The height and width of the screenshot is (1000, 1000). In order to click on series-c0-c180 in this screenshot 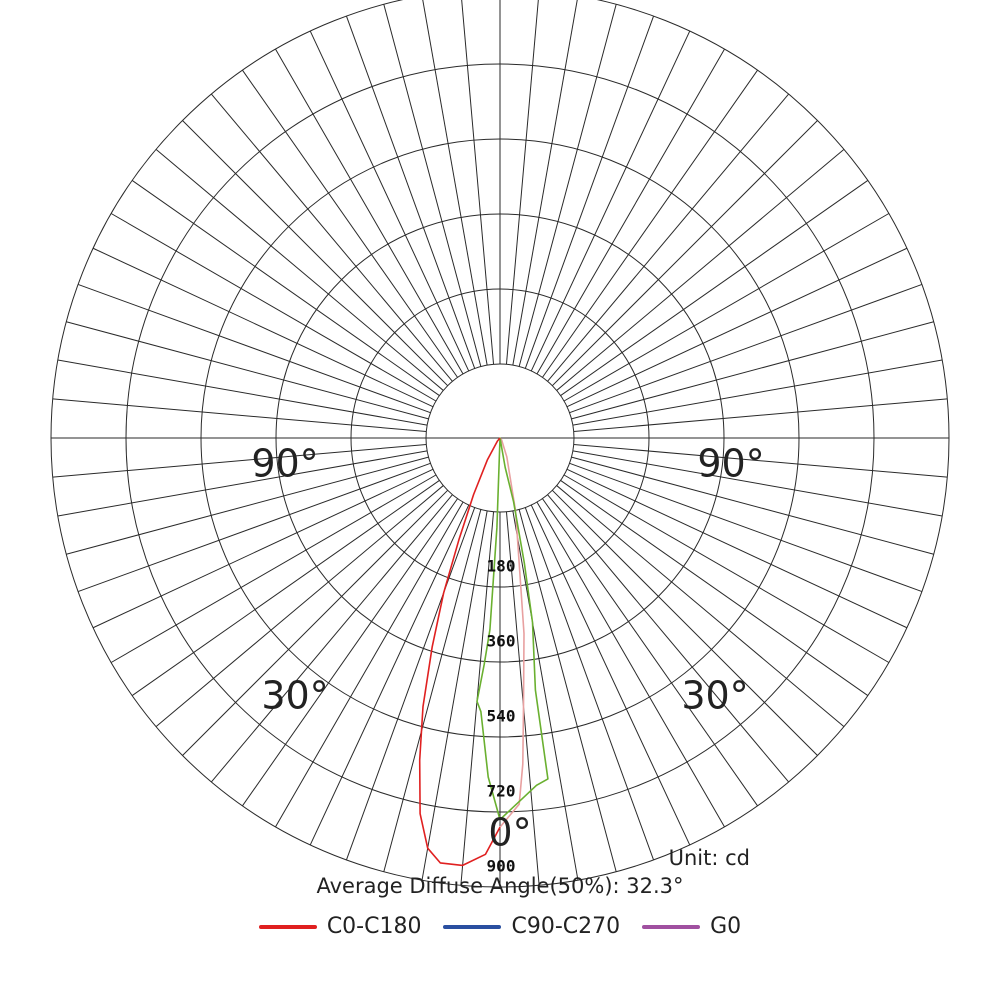, I will do `click(459, 652)`.